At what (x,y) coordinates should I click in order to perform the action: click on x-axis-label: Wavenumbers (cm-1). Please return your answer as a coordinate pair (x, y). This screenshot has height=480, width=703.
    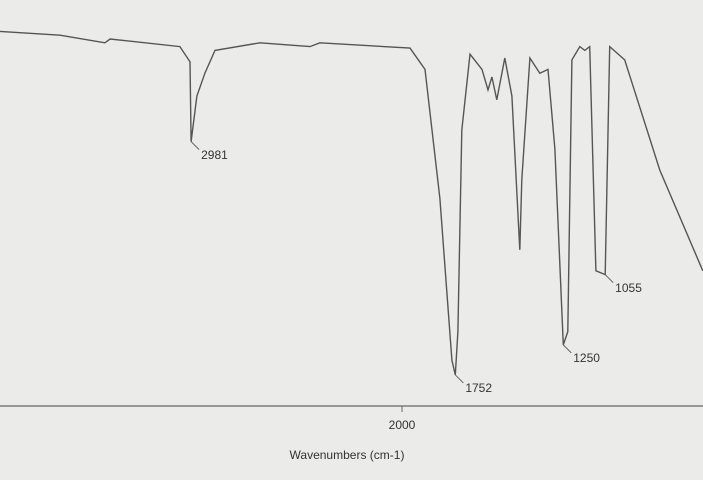
    Looking at the image, I should click on (347, 455).